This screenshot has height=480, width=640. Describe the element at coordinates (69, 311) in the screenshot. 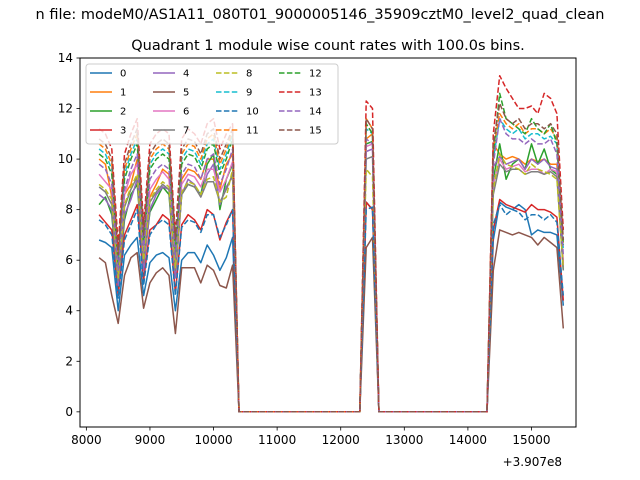

I see `y-tick-label: 4` at that location.